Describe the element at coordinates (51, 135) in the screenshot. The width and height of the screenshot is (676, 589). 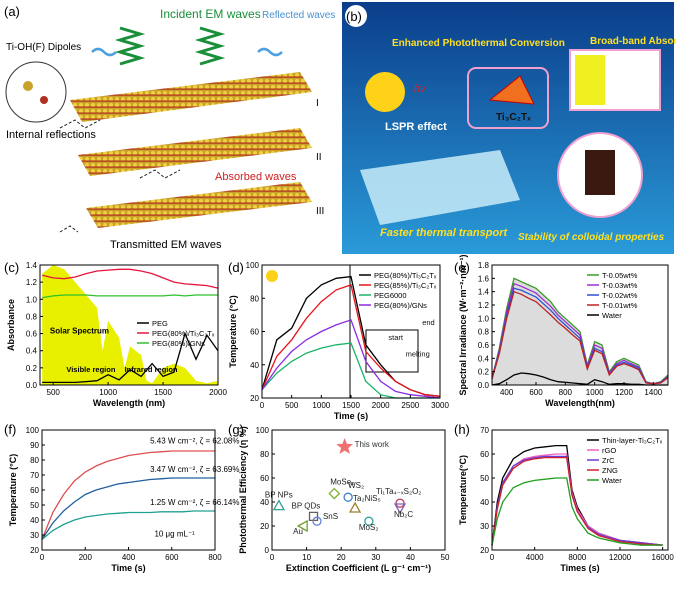
I see `label: Internal reflections` at that location.